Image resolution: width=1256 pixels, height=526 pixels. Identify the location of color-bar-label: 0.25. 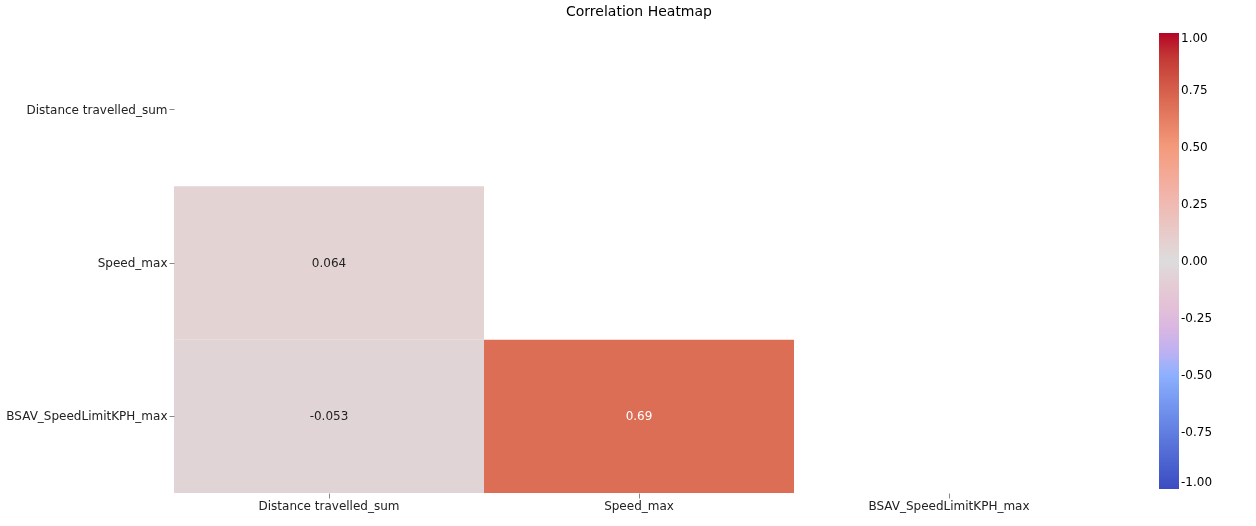
(1194, 204).